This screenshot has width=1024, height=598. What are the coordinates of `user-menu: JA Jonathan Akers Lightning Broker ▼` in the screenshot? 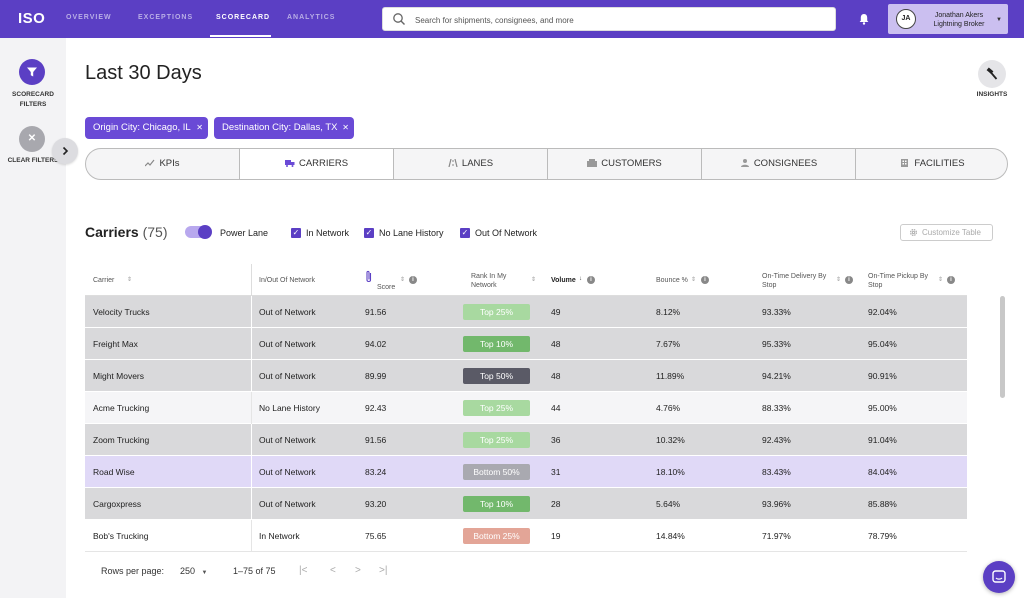 It's located at (948, 19).